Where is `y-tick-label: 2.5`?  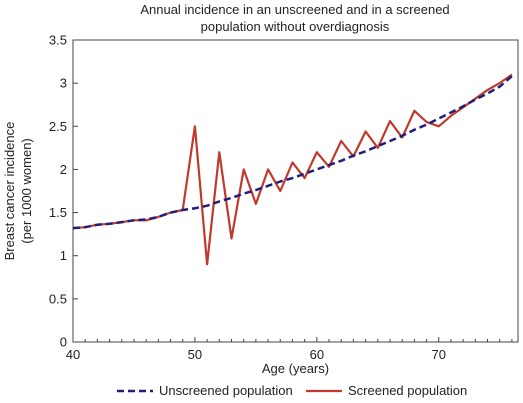
y-tick-label: 2.5 is located at coordinates (58, 126).